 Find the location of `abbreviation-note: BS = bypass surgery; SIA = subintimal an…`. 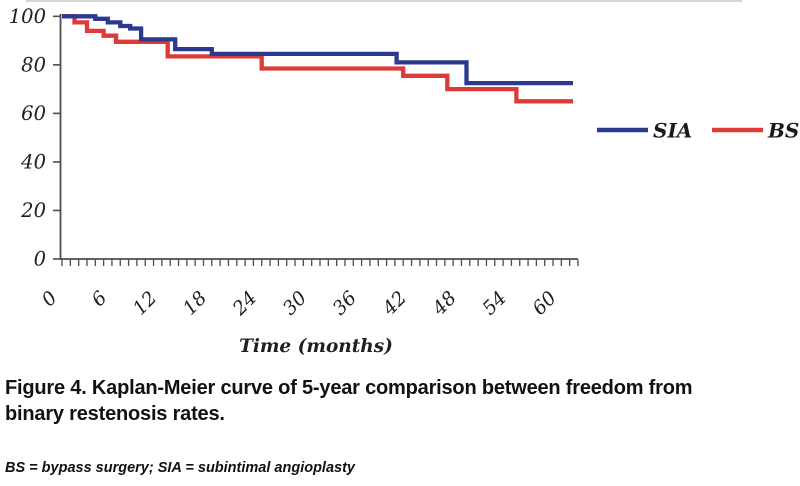

abbreviation-note: BS = bypass surgery; SIA = subintimal an… is located at coordinates (180, 468).